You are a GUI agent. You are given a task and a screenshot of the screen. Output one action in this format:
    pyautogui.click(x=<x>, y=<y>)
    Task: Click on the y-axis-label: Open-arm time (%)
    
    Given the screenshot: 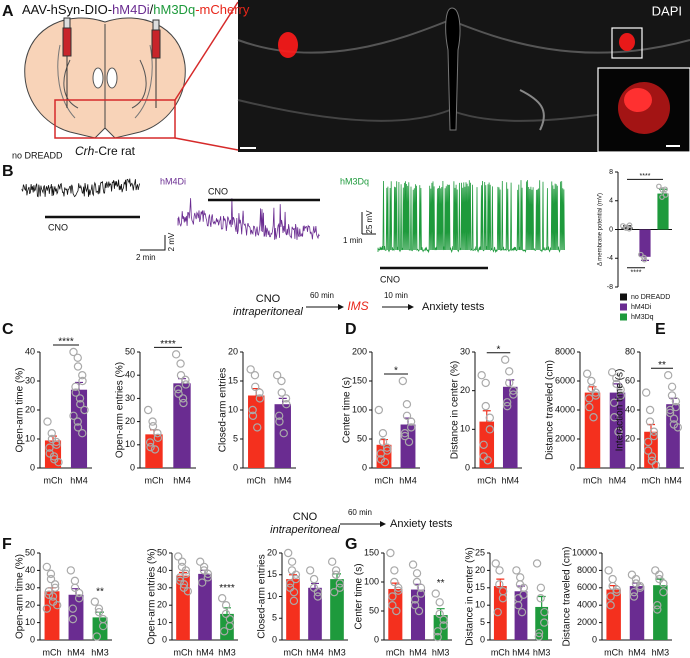 What is the action you would take?
    pyautogui.click(x=20, y=409)
    